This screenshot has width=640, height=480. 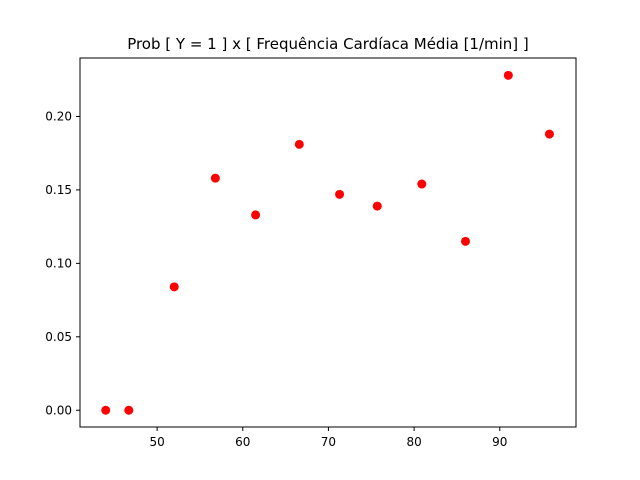 I want to click on x-tick-label: 60, so click(x=242, y=442).